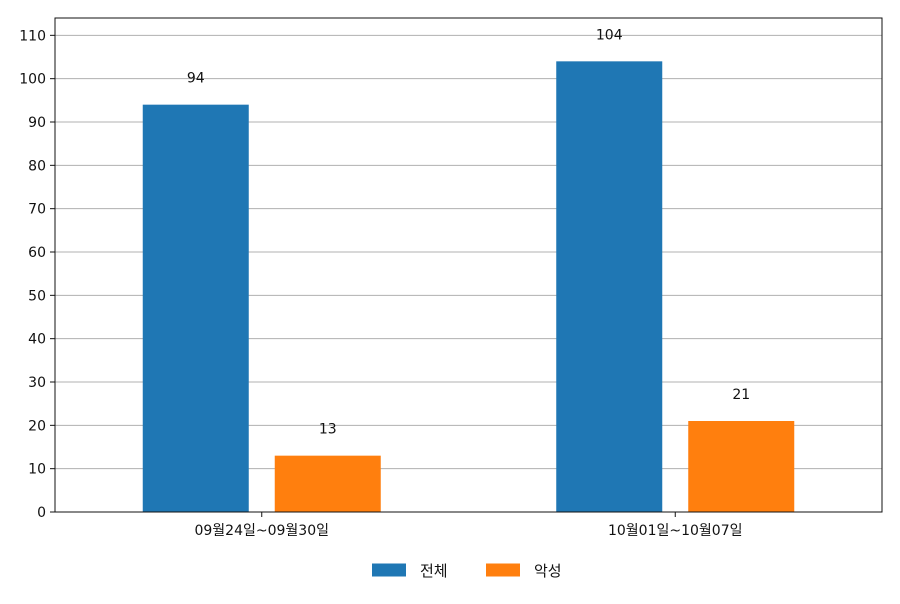 The image size is (900, 604). Describe the element at coordinates (548, 571) in the screenshot. I see `legend-label: 악성` at that location.